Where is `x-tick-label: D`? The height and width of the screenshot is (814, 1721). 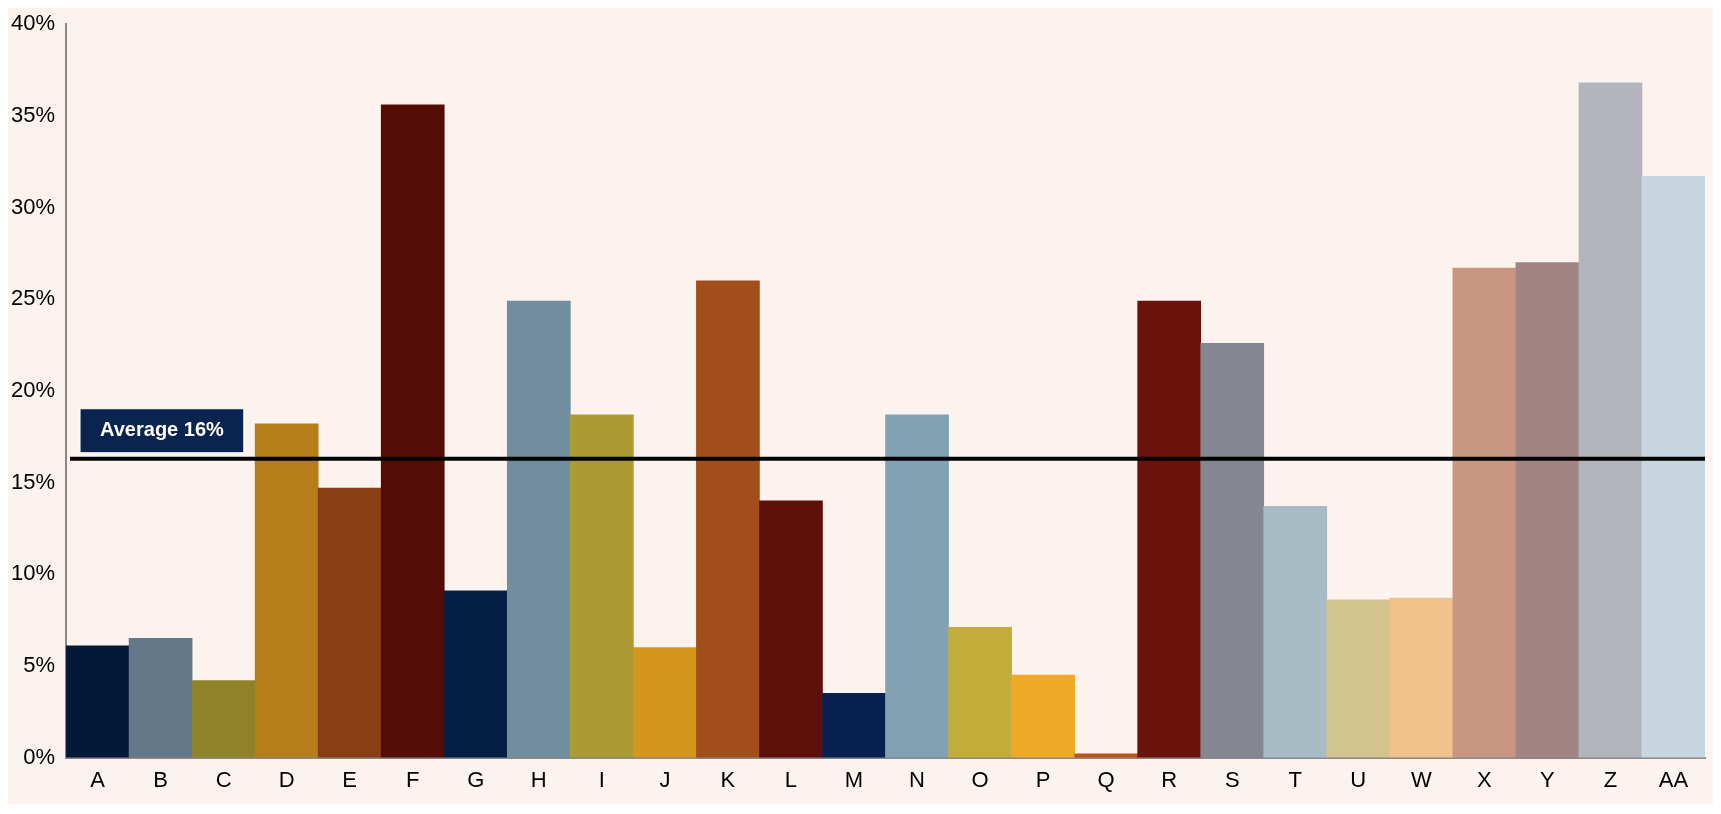 x-tick-label: D is located at coordinates (286, 779).